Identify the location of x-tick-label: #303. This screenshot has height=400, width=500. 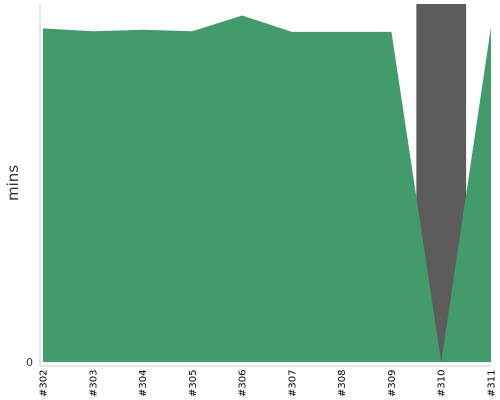
(93, 383).